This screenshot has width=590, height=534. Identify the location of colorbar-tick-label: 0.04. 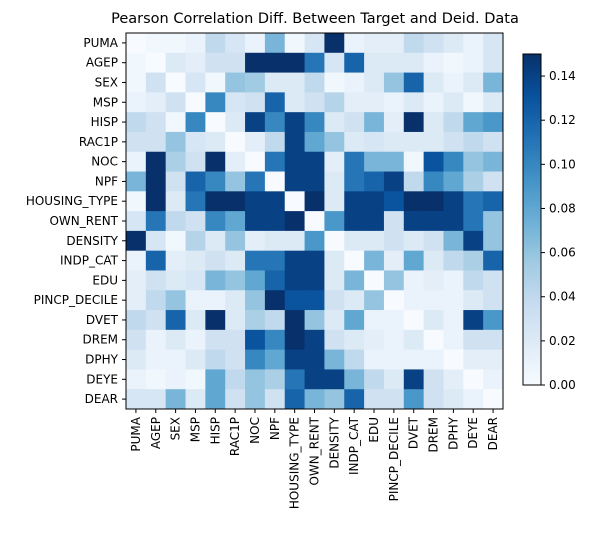
(562, 297).